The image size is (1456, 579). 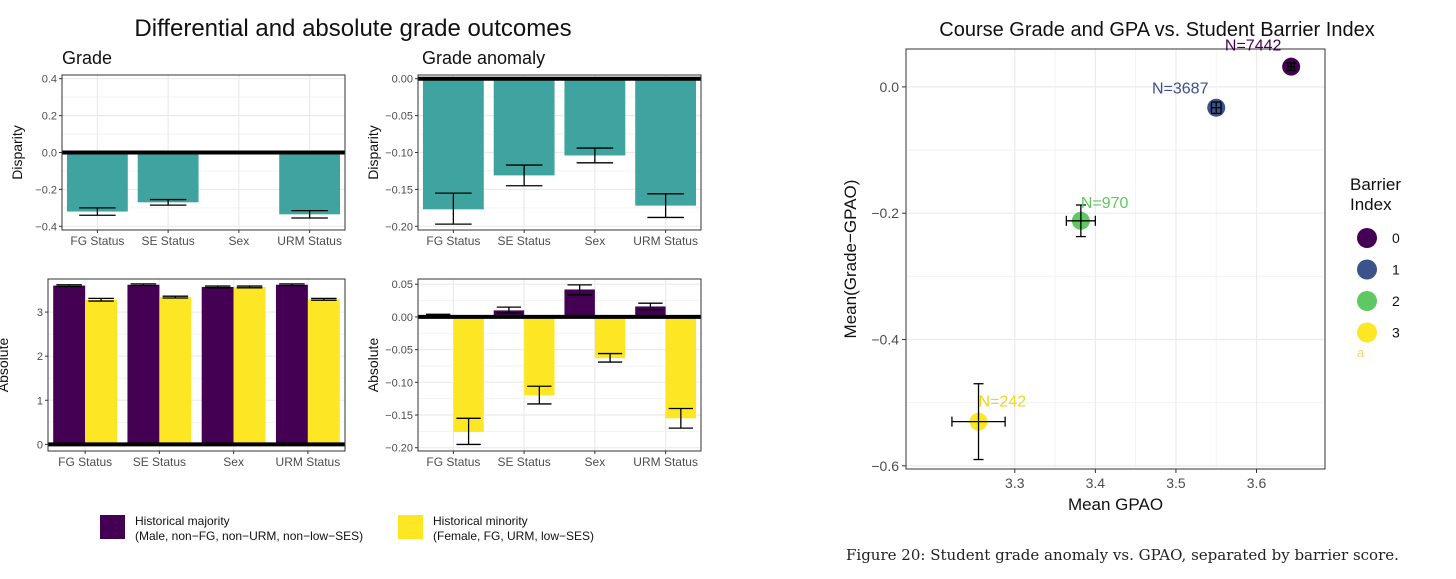 I want to click on panel-title: Grade anomaly, so click(x=483, y=58).